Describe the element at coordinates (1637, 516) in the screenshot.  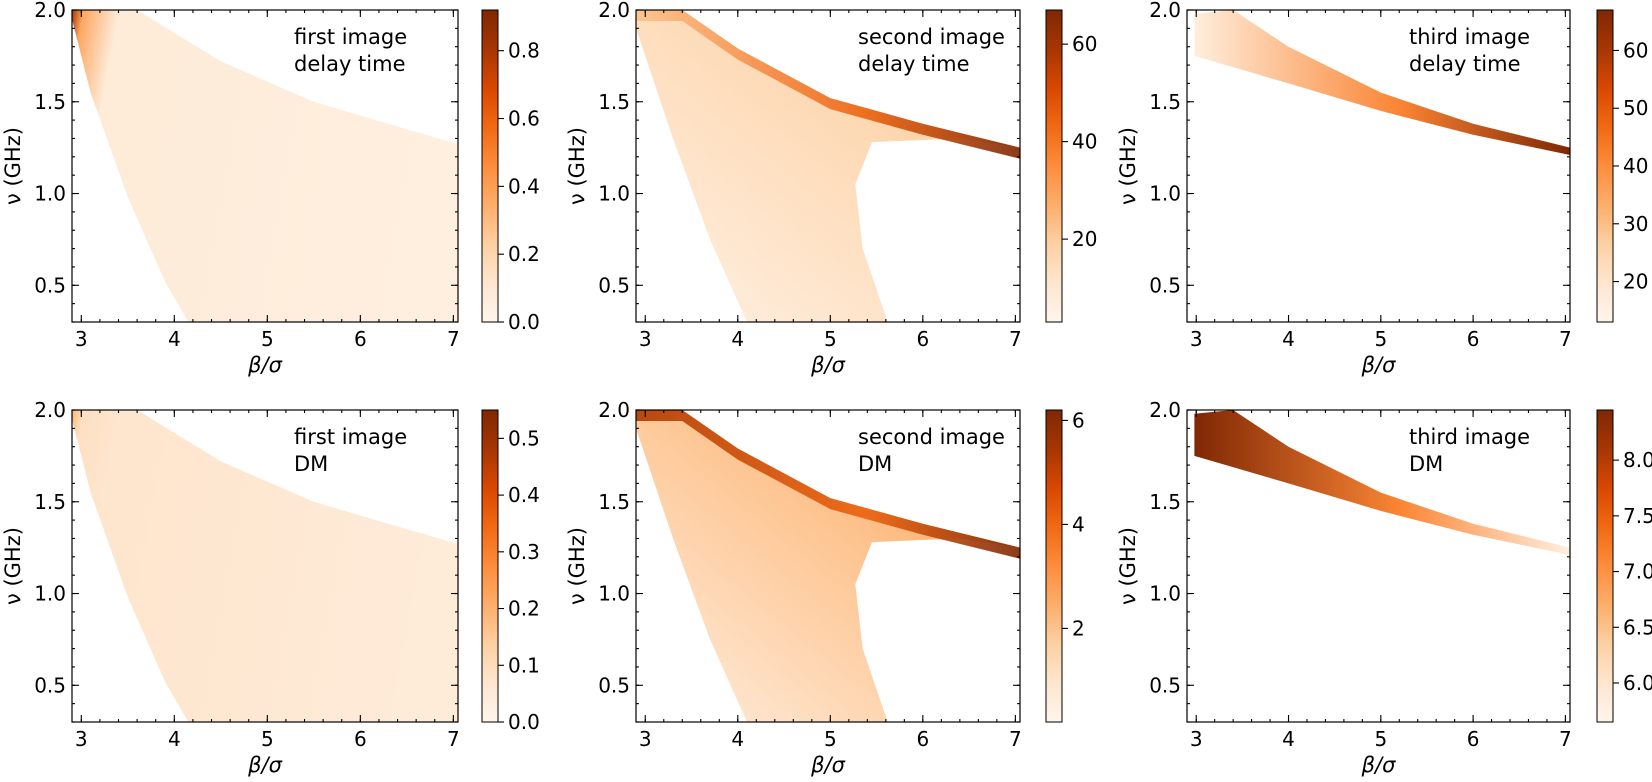
I see `colorbar-tick-label: 7.5` at that location.